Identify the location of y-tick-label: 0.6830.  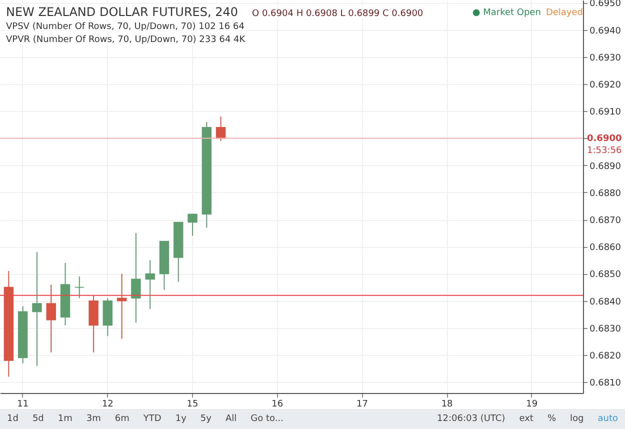
(606, 329).